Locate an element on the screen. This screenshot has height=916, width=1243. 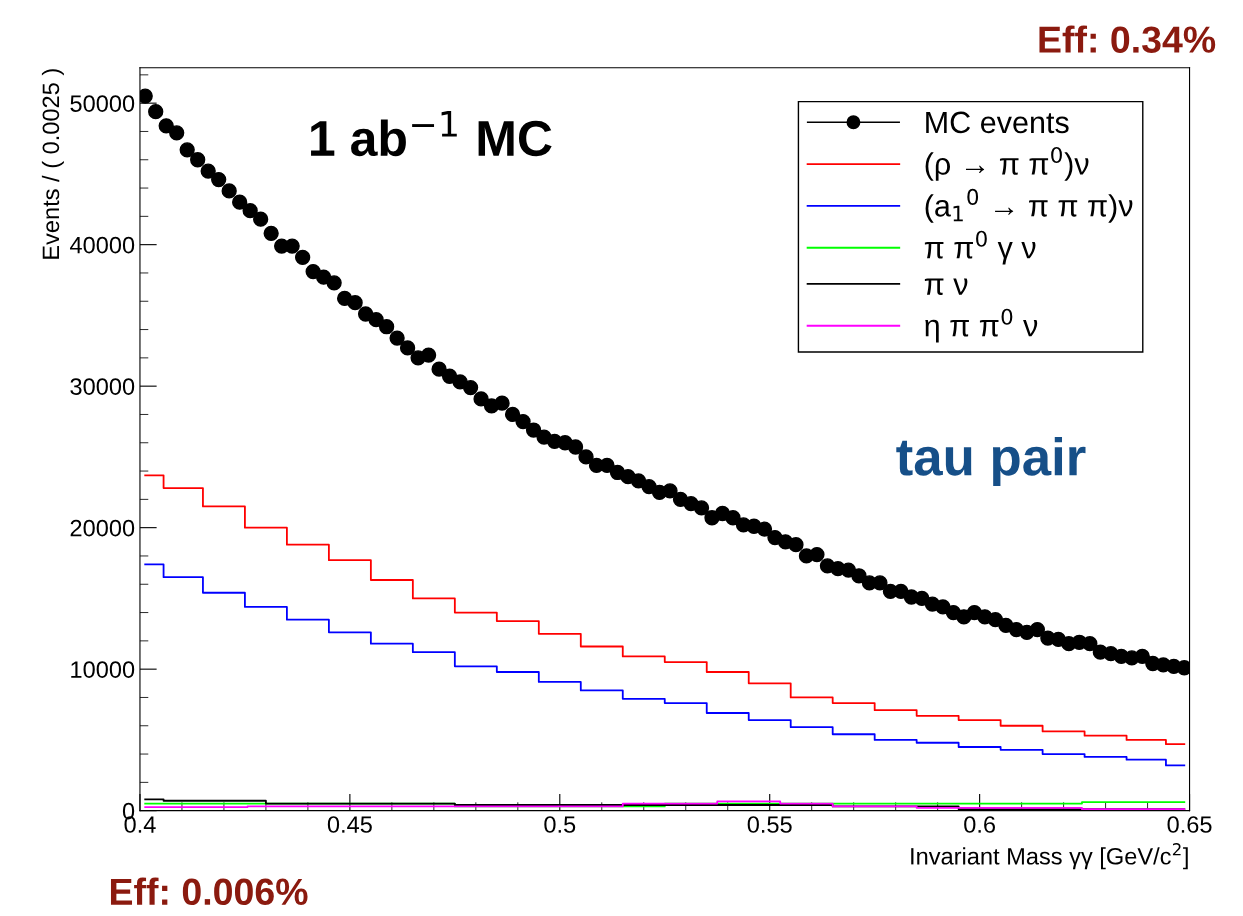
legend-label: (a$_{1}$$^{0}$ → π π π)ν is located at coordinates (1029, 205).